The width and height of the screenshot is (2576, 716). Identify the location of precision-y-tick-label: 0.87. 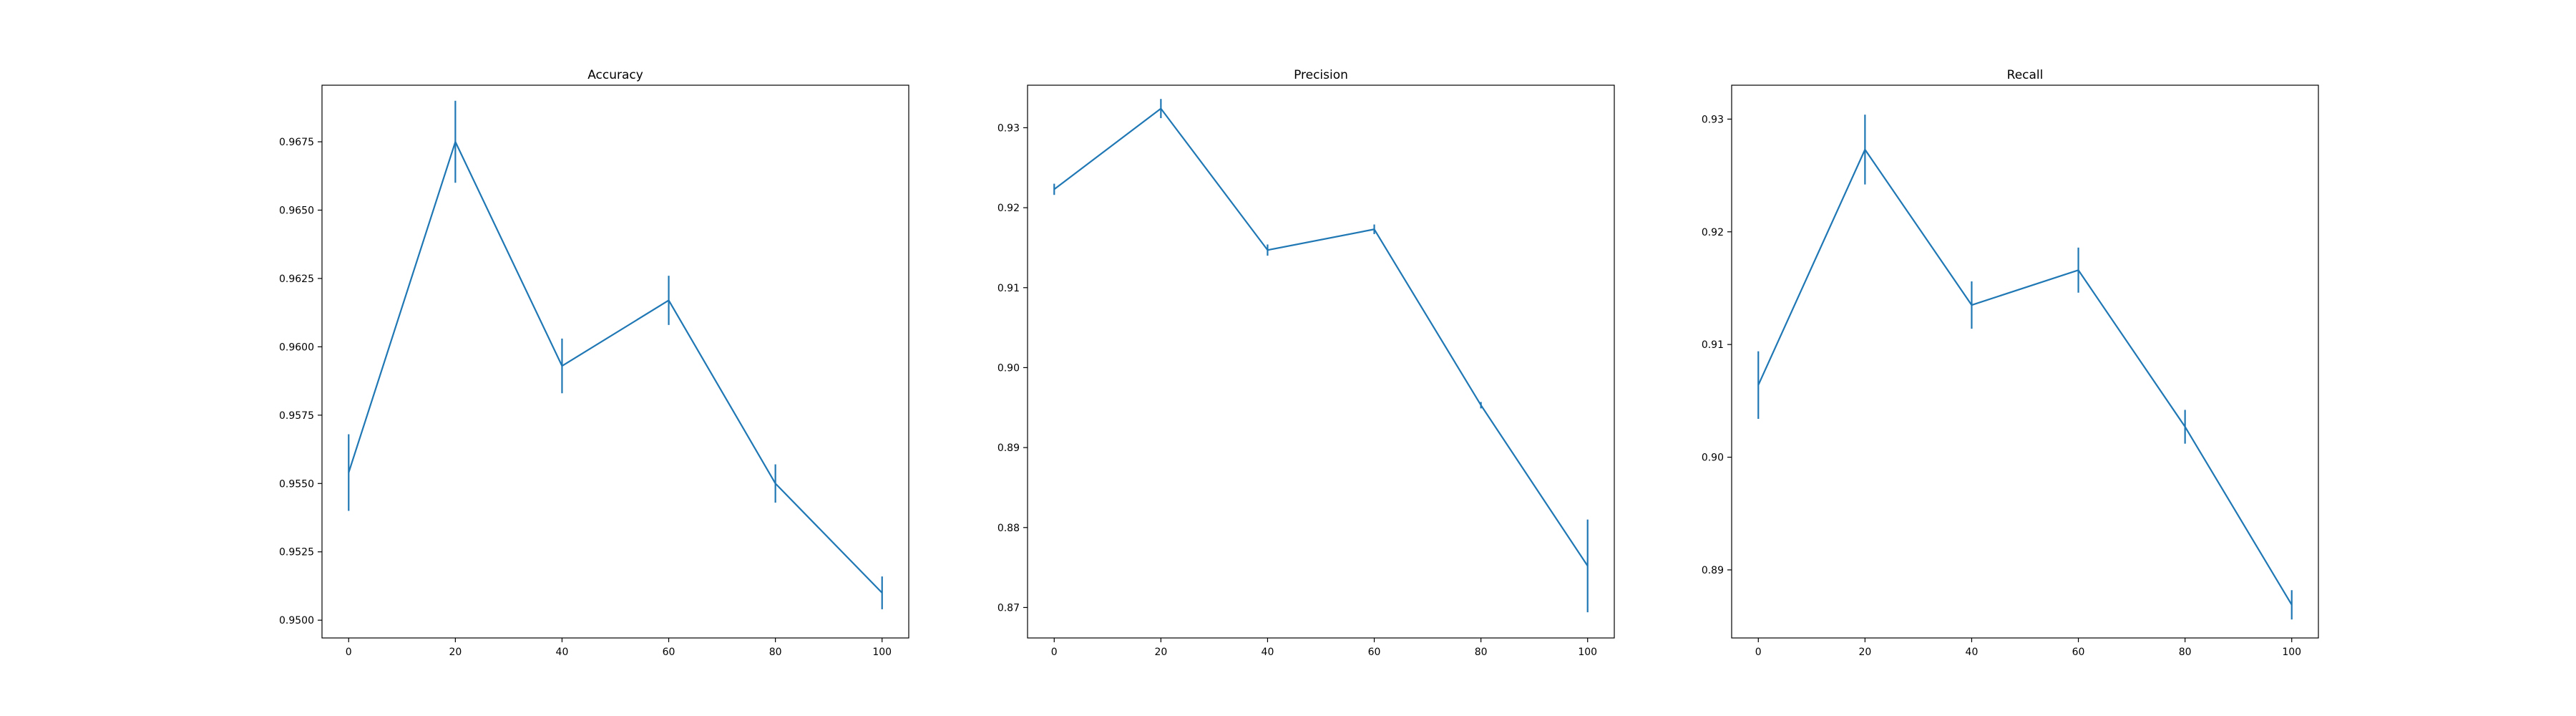
(1008, 608).